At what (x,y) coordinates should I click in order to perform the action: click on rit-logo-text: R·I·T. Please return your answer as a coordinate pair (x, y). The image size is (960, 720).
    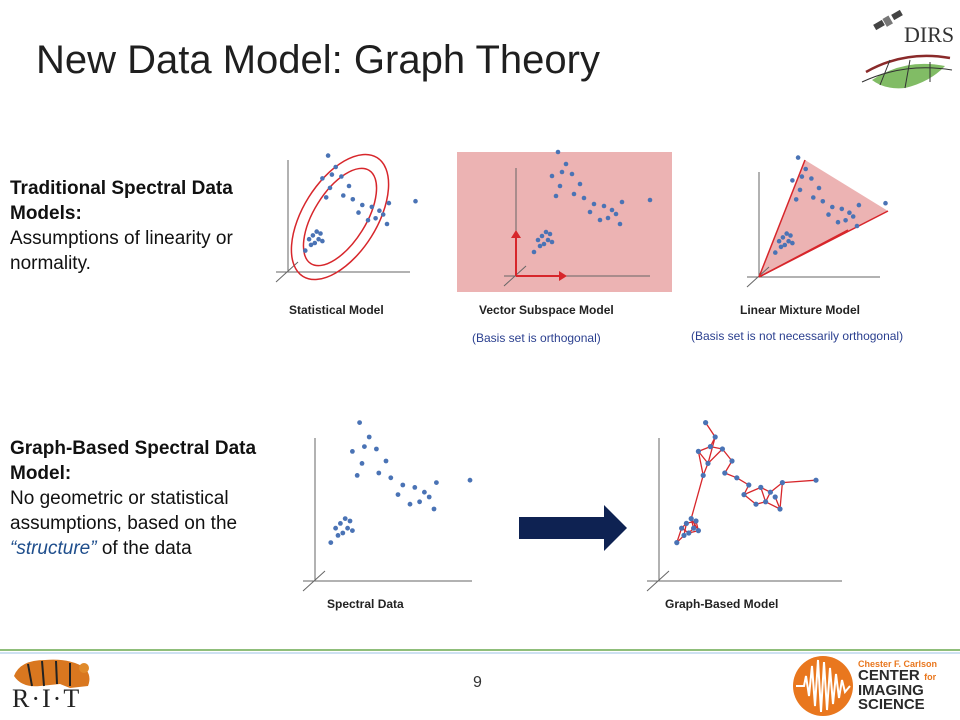
    Looking at the image, I should click on (47, 698).